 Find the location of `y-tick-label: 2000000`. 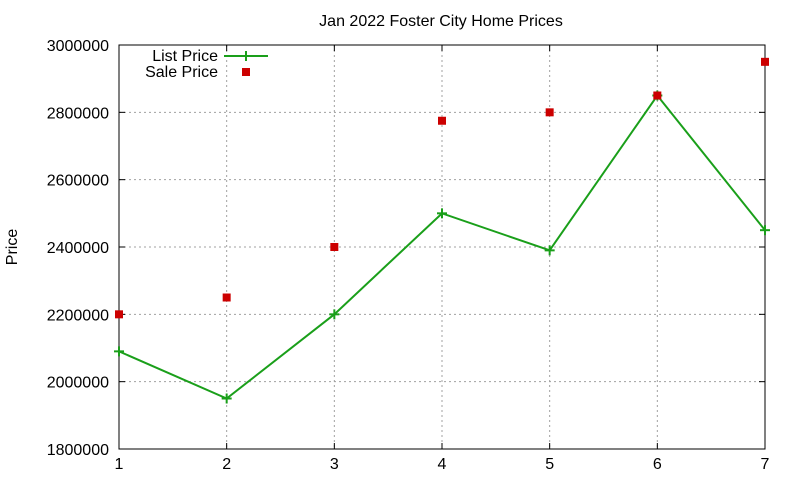

y-tick-label: 2000000 is located at coordinates (78, 383).